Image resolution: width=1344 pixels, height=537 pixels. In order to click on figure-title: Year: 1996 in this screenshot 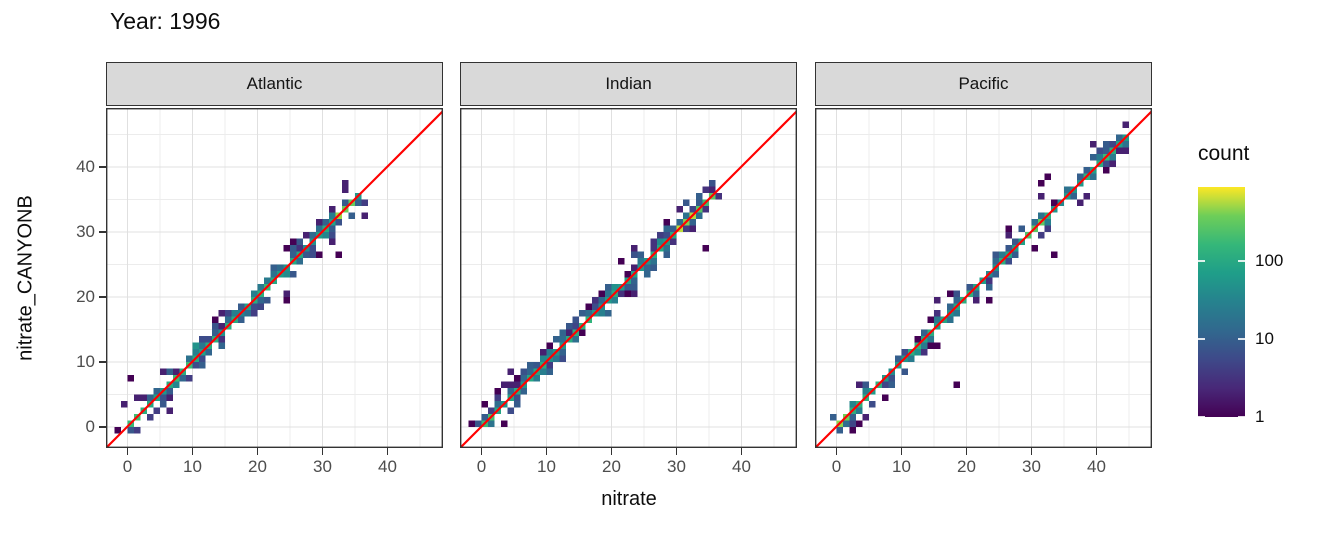, I will do `click(165, 21)`.